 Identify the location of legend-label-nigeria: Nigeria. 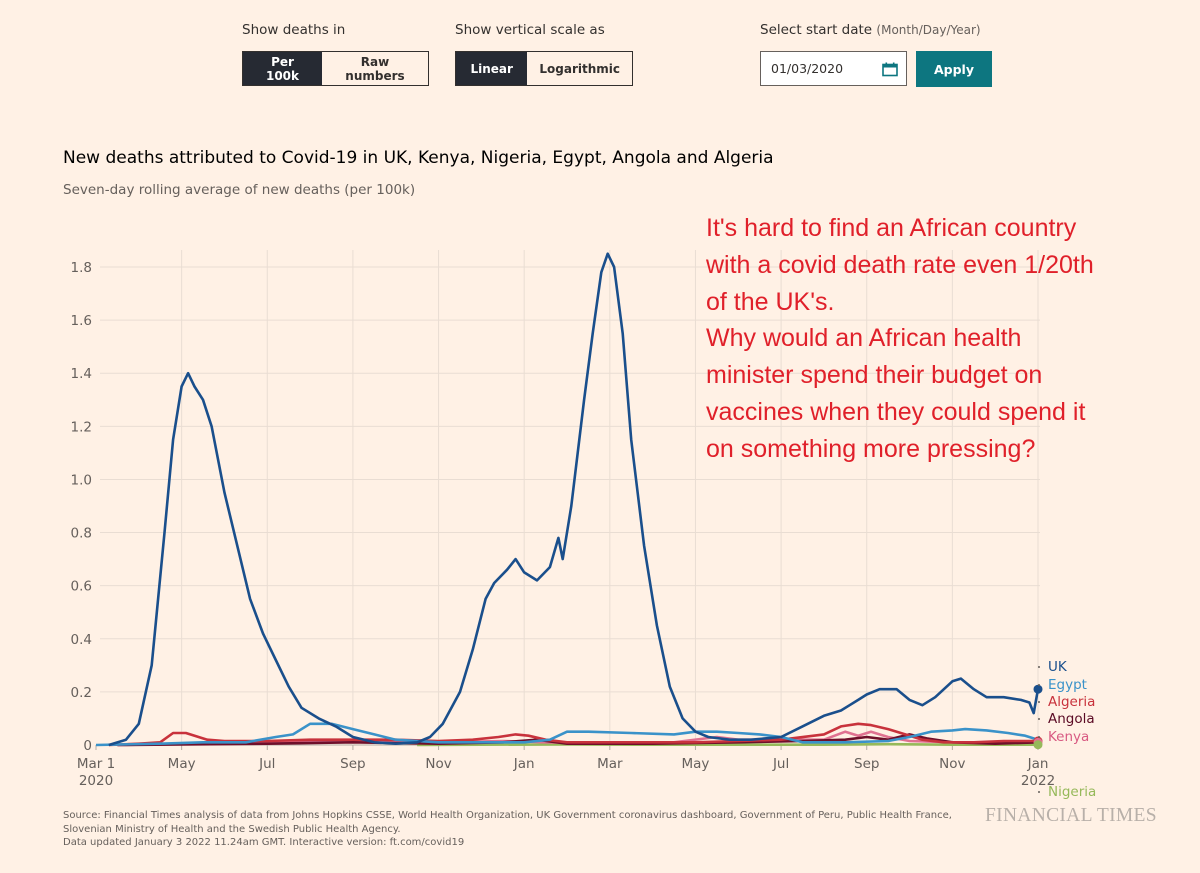
(1072, 792).